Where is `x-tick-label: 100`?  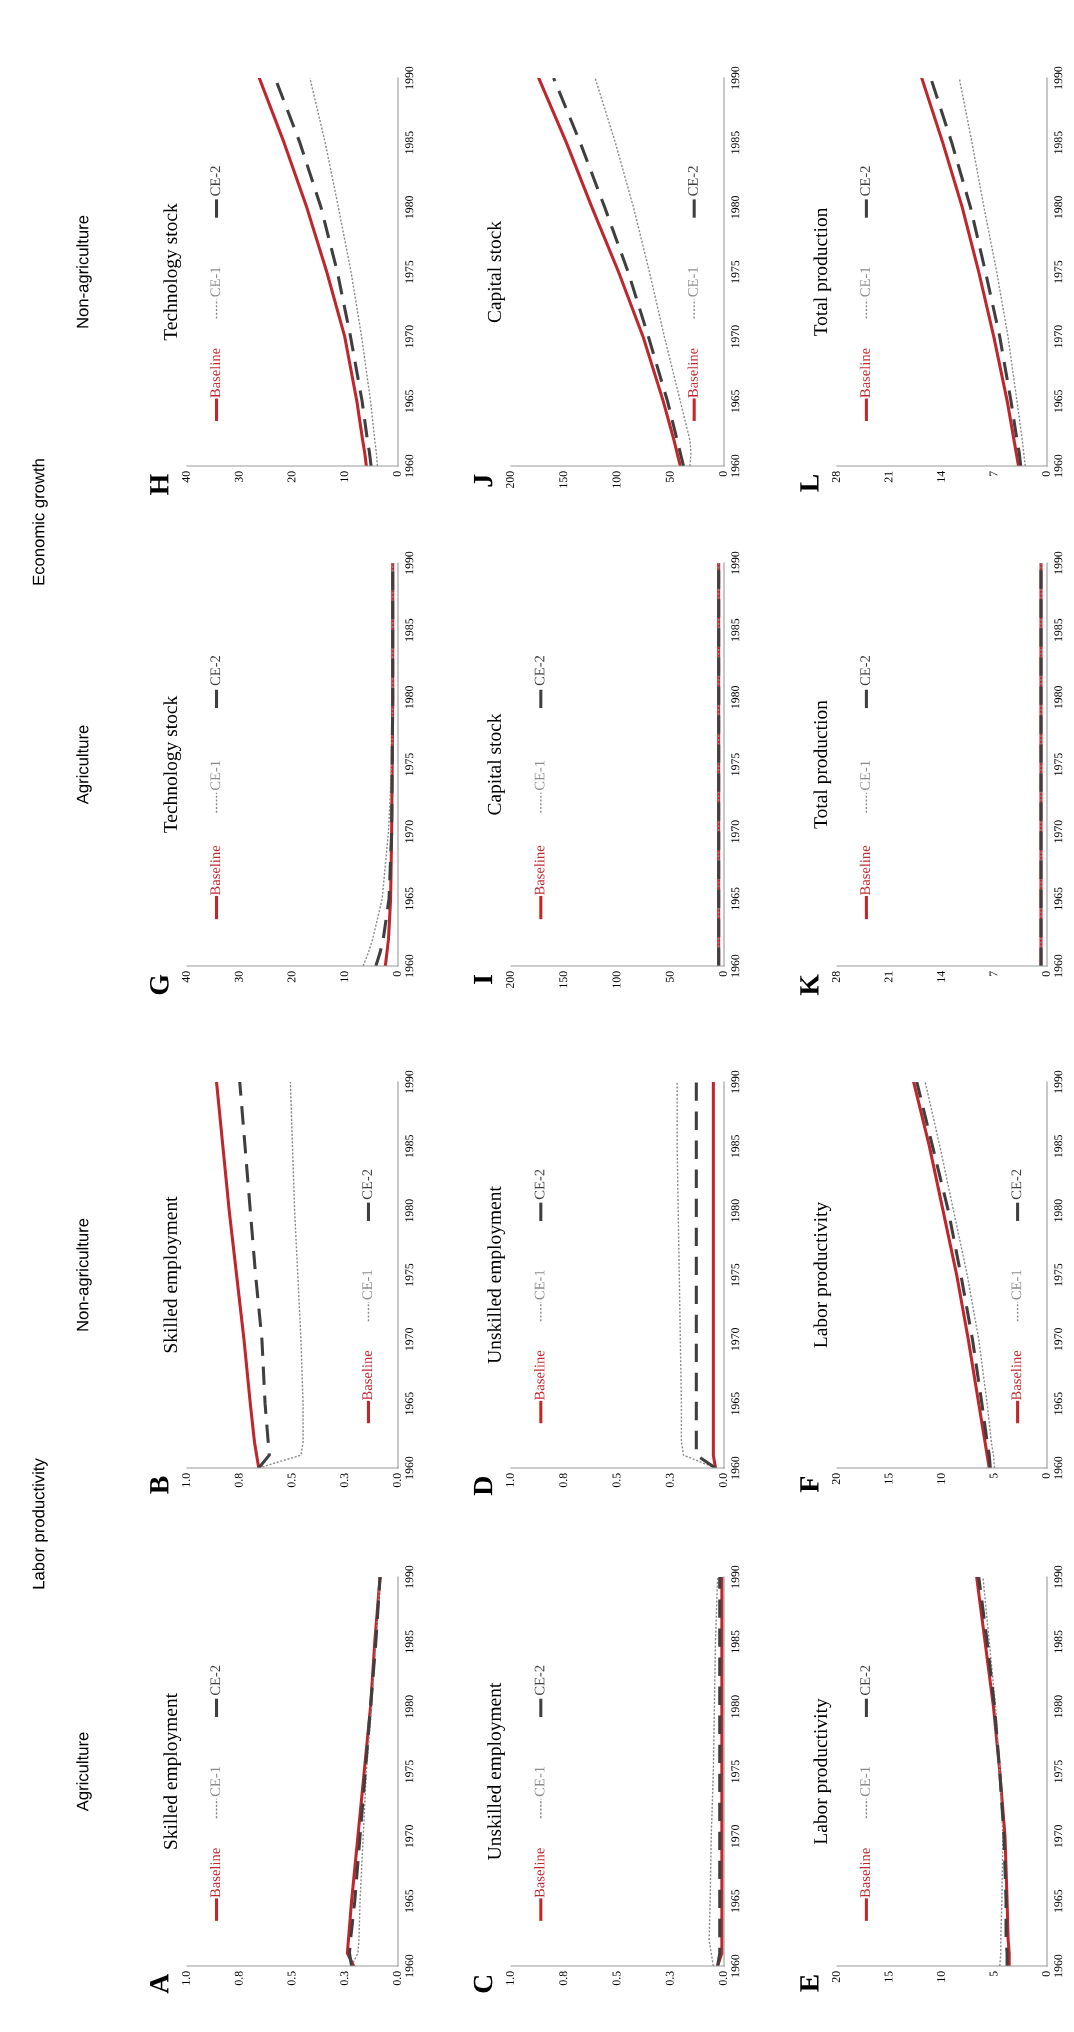 x-tick-label: 100 is located at coordinates (616, 479).